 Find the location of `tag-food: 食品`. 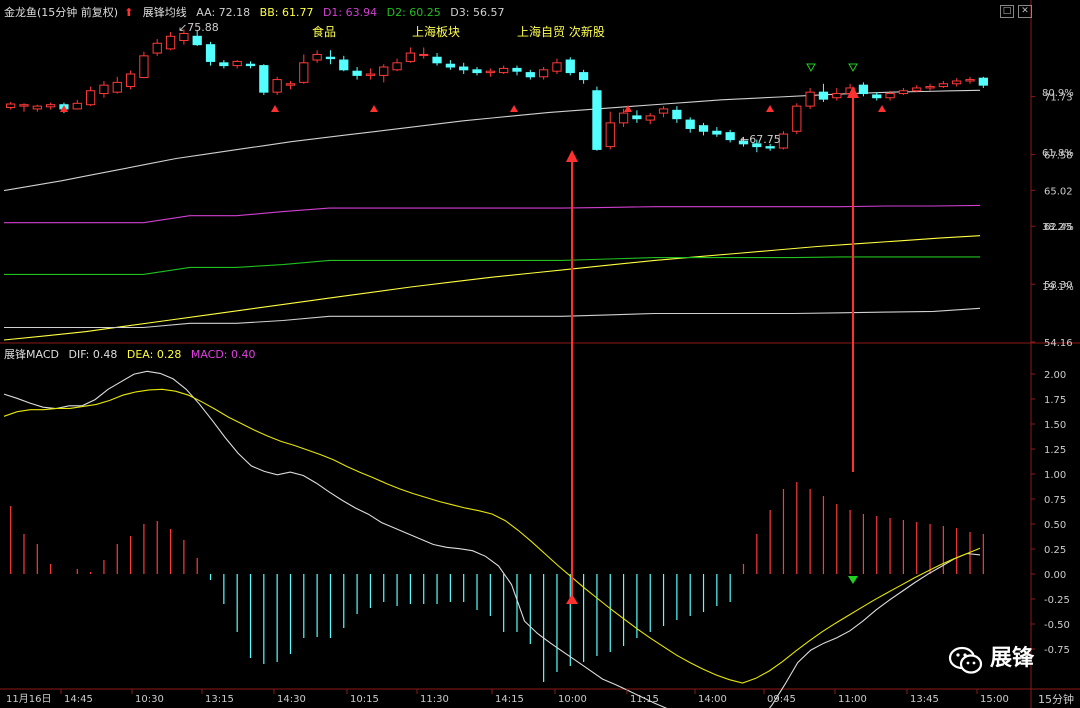

tag-food: 食品 is located at coordinates (324, 32).